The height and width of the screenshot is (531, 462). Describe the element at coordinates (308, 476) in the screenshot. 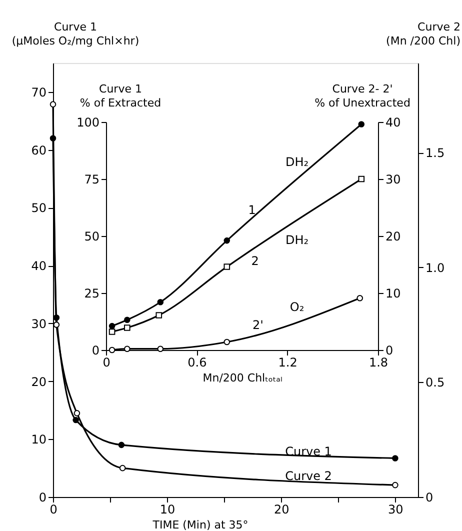

I see `annotation: Curve 2` at that location.